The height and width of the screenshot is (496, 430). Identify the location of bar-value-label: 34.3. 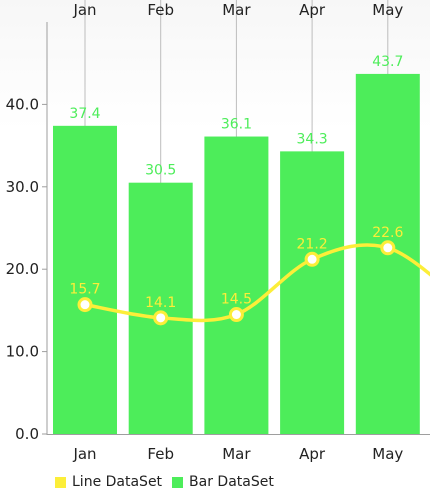
(312, 139).